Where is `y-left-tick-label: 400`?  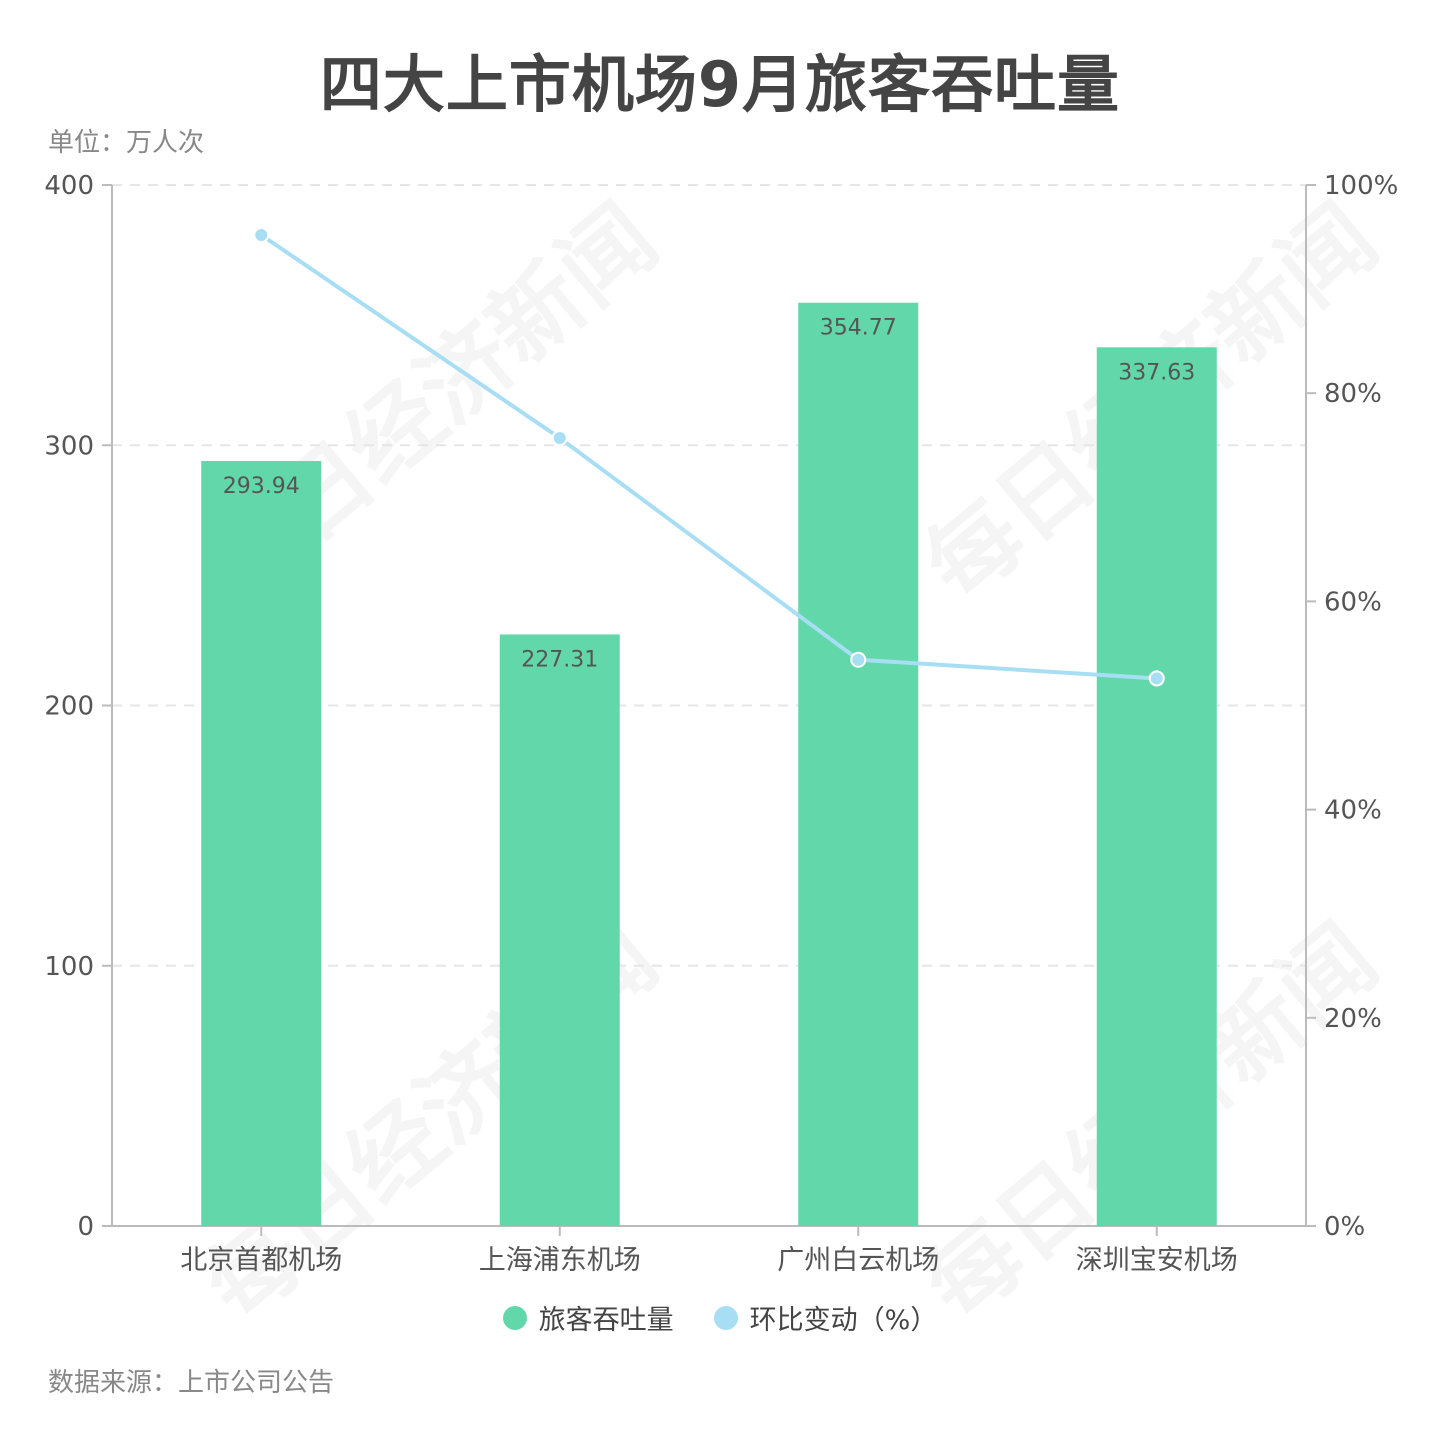
y-left-tick-label: 400 is located at coordinates (69, 186).